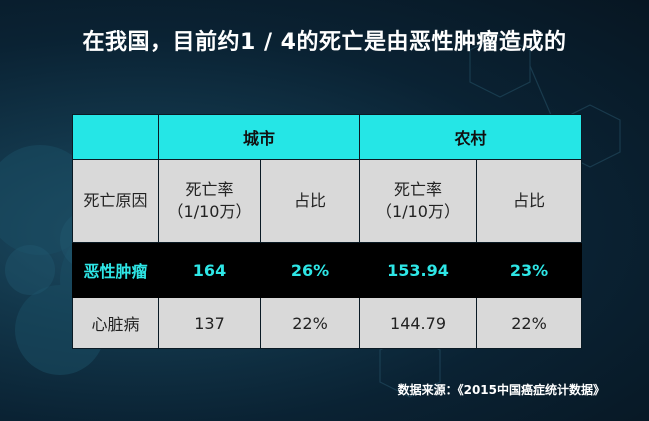 The image size is (649, 421). Describe the element at coordinates (324, 42) in the screenshot. I see `page-title: 在我国，目前约1 / 4的死亡是由恶性肿瘤造成的` at that location.